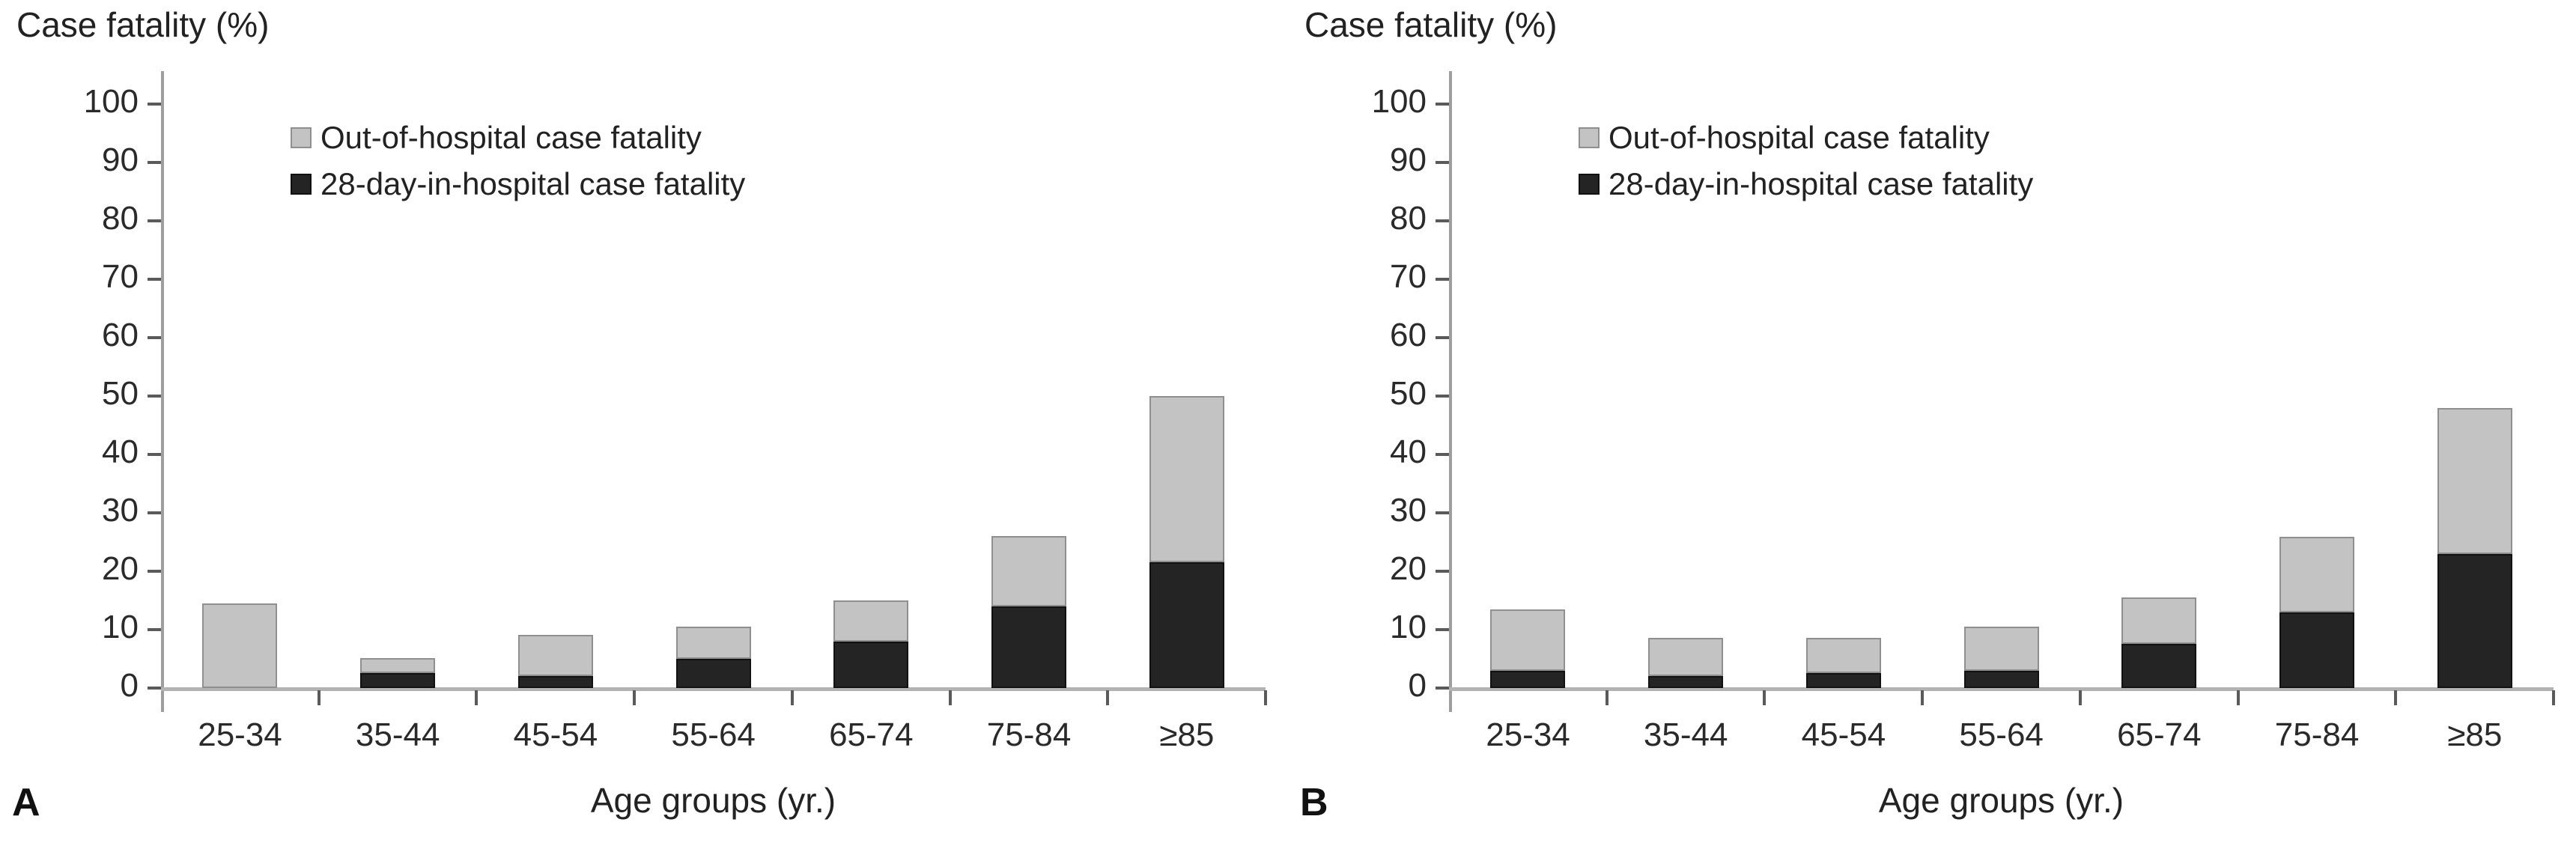 The image size is (2576, 849). Describe the element at coordinates (1528, 734) in the screenshot. I see `x-tick-label: 25-34` at that location.